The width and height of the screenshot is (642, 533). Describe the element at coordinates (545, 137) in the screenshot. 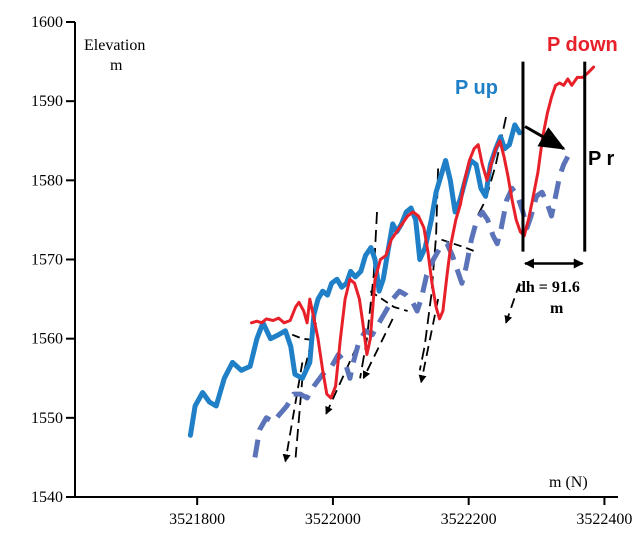

I see `p-r-arrow` at that location.